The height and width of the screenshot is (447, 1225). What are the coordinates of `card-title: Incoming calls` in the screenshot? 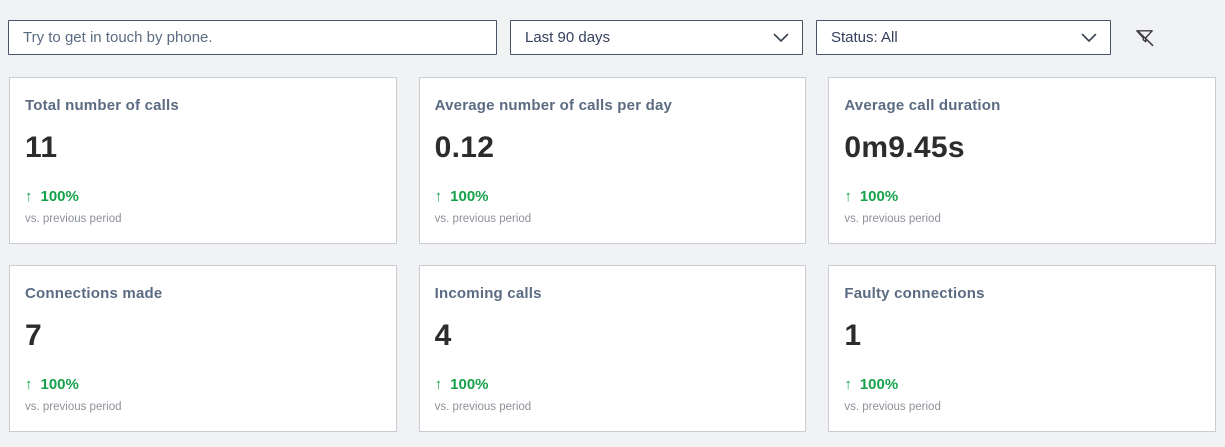 It's located at (488, 293).